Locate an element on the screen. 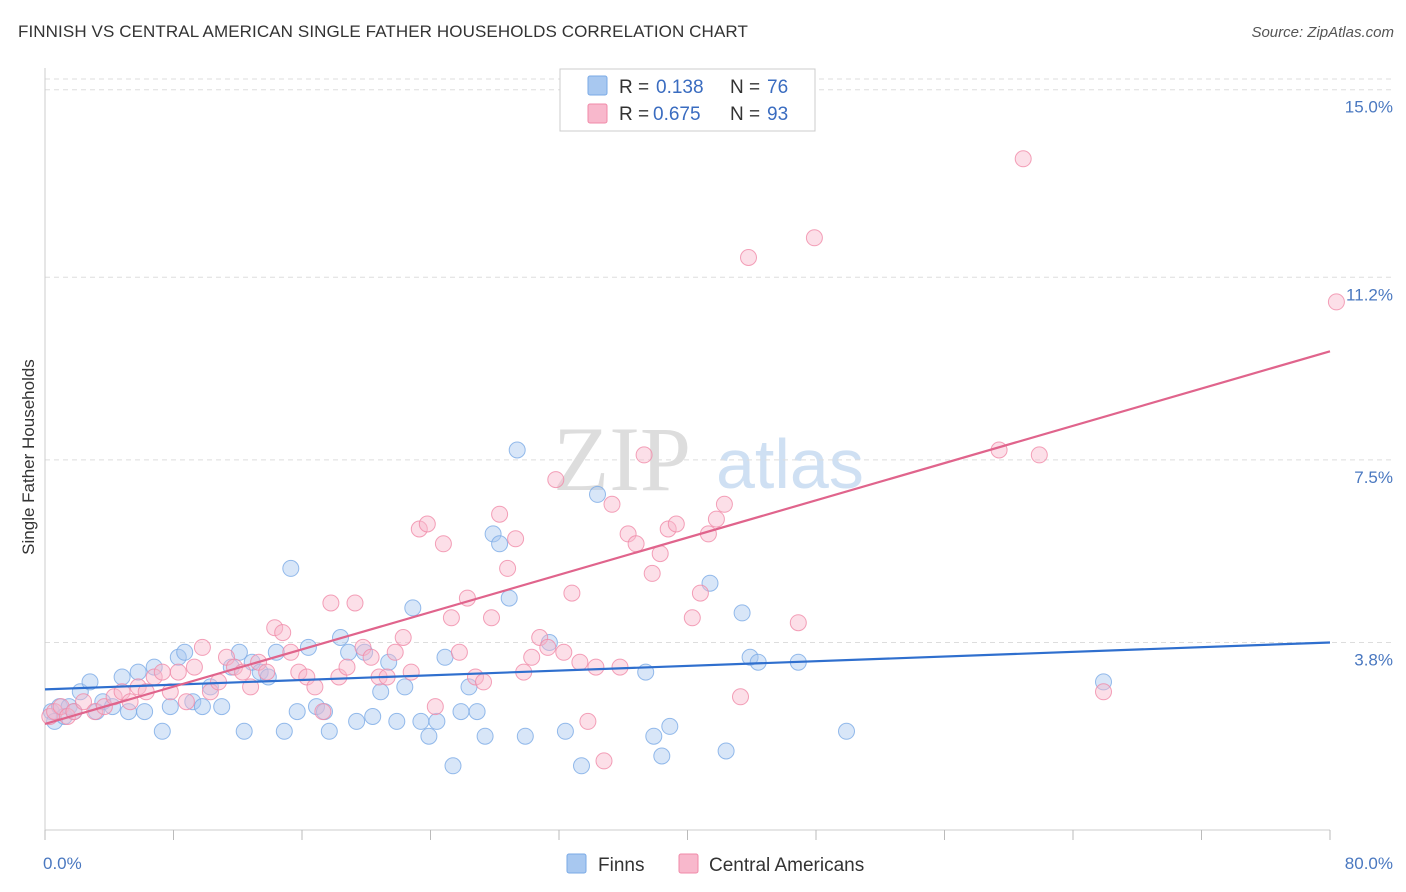 This screenshot has height=892, width=1406. y-tick-label: 15.0% is located at coordinates (1369, 107).